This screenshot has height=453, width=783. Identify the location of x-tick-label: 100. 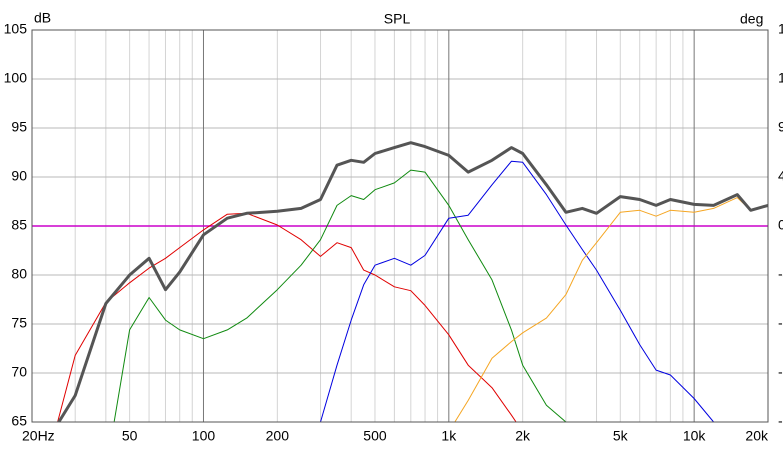
(204, 436).